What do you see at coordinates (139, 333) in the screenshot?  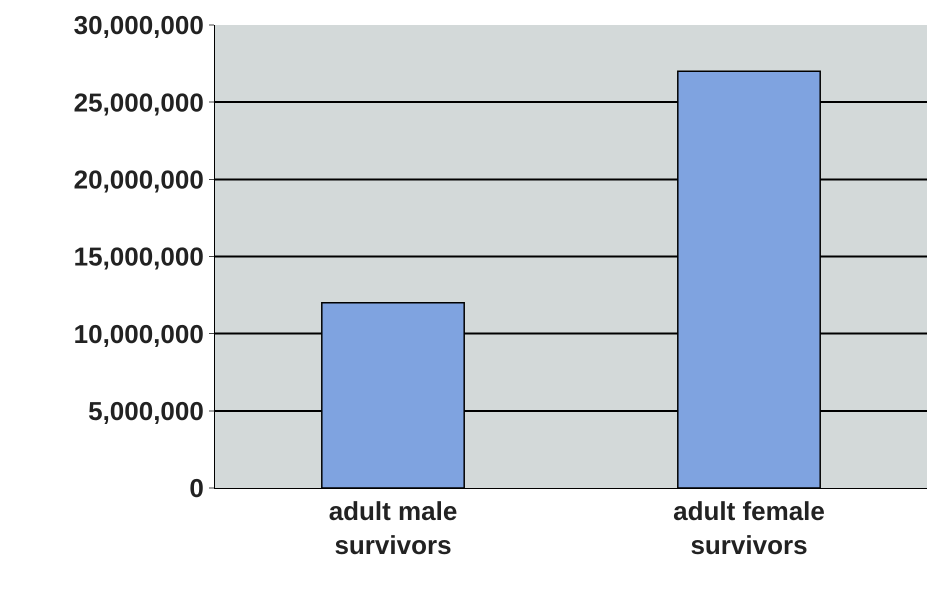 I see `y-tick-label: 10,000,000` at bounding box center [139, 333].